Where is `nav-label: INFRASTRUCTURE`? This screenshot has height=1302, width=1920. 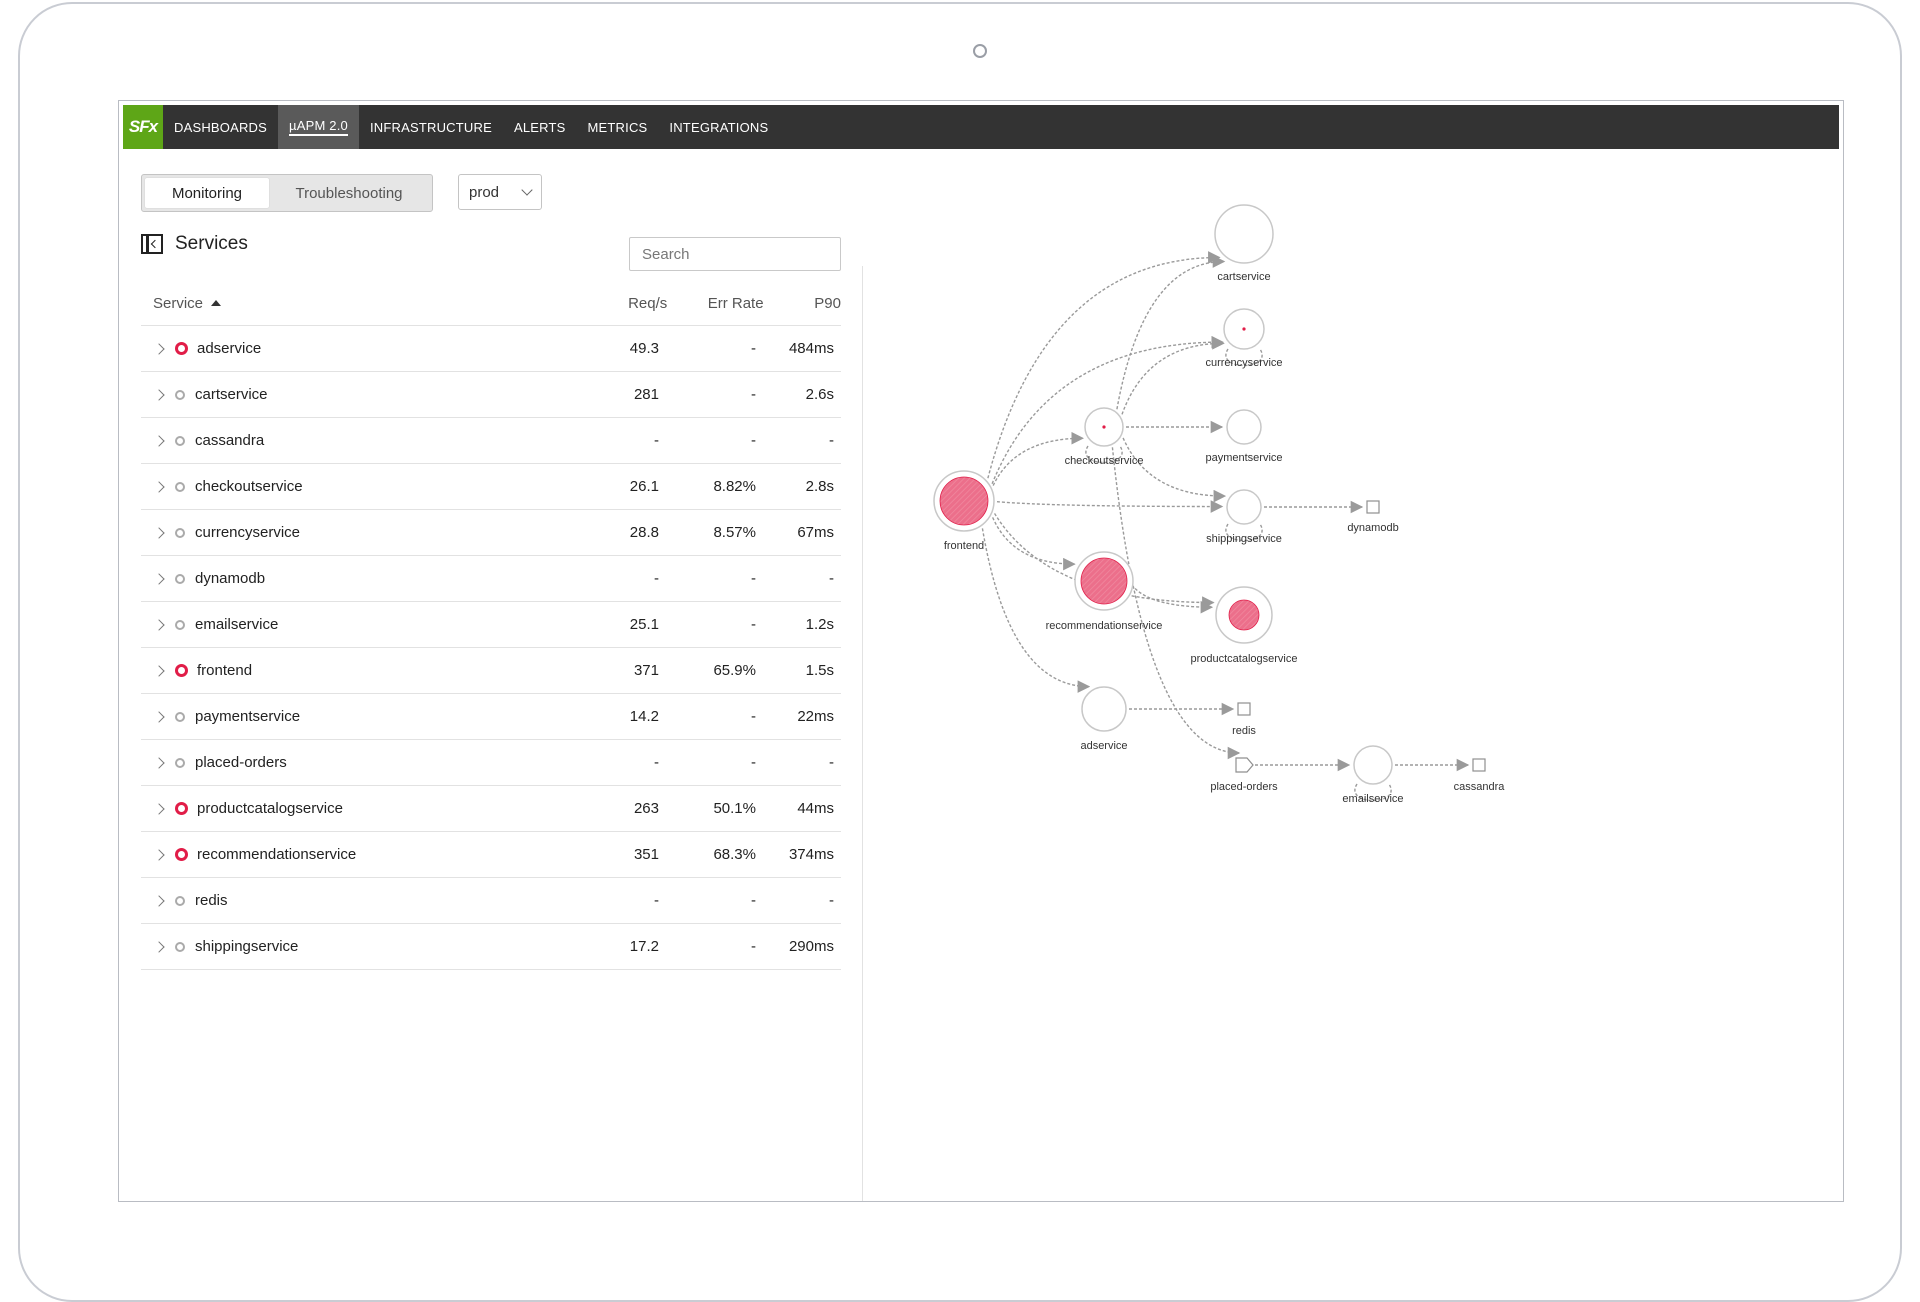
nav-label: INFRASTRUCTURE is located at coordinates (430, 127).